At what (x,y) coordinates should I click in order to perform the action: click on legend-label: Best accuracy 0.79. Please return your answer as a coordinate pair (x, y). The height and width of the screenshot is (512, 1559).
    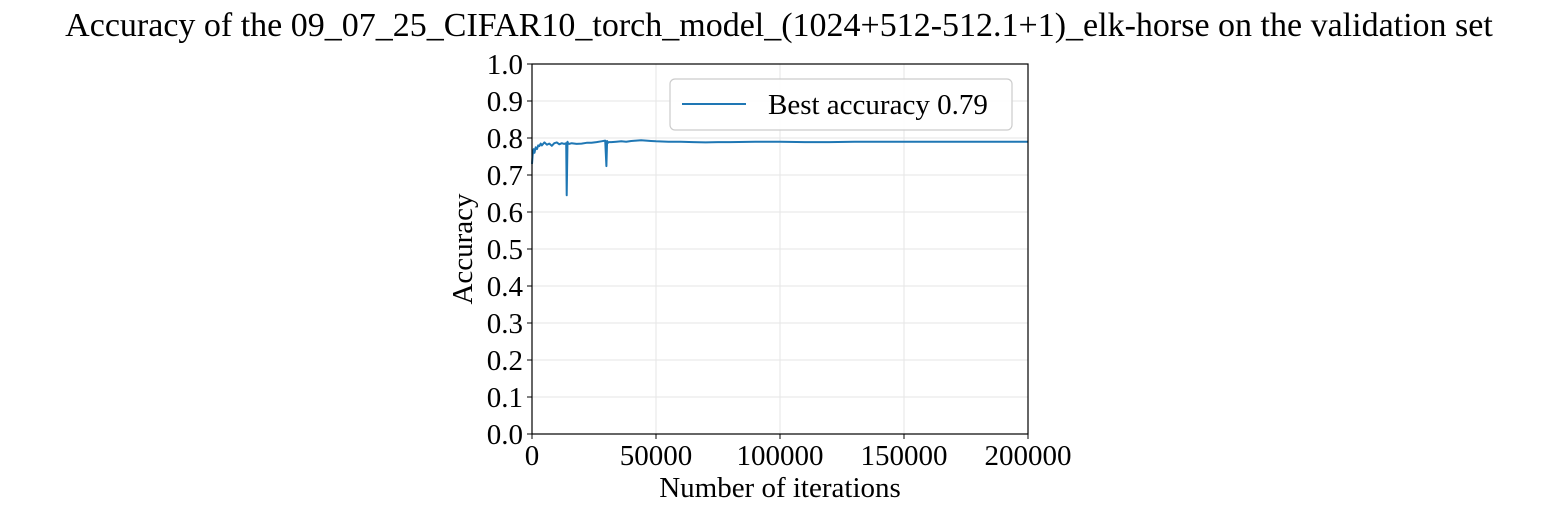
    Looking at the image, I should click on (878, 105).